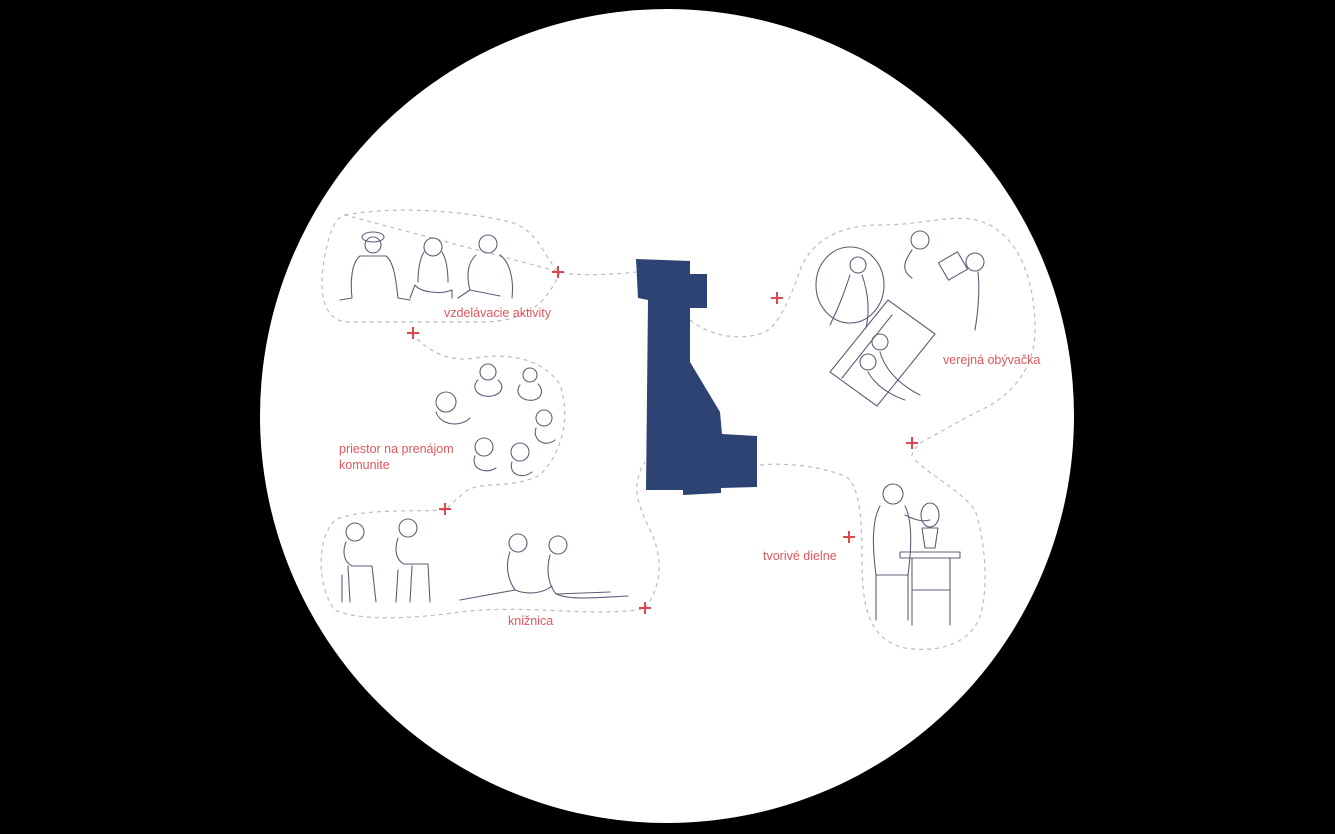  Describe the element at coordinates (495, 420) in the screenshot. I see `people-sketch-rental` at that location.